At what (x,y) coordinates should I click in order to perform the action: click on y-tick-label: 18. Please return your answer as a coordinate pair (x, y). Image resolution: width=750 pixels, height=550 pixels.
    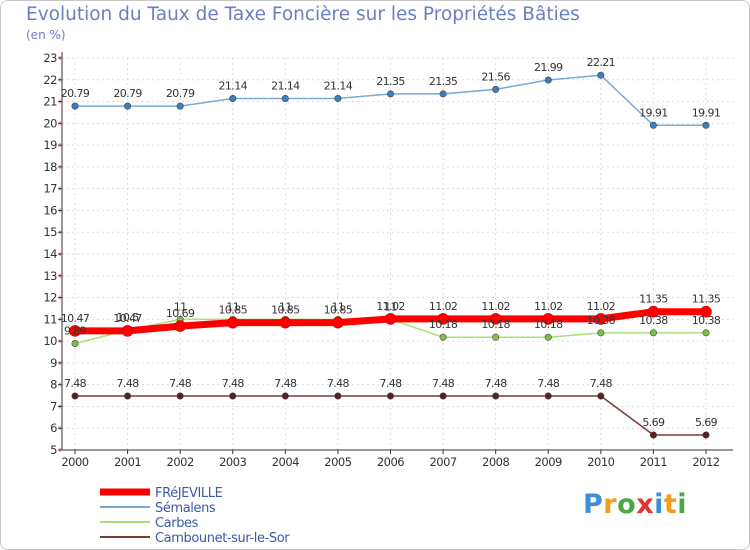
    Looking at the image, I should click on (50, 167).